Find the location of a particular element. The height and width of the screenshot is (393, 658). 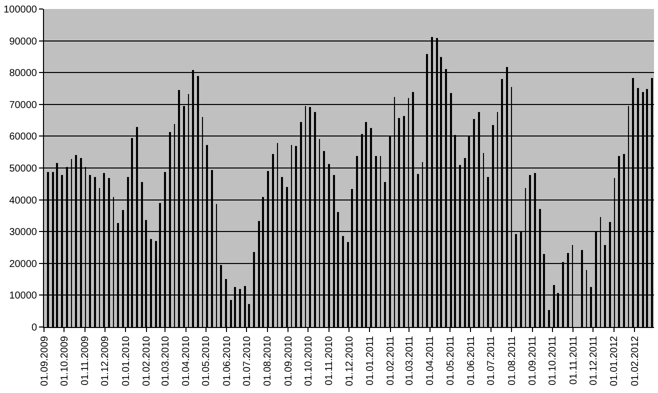

y-tick-label: 80000 is located at coordinates (23, 74).